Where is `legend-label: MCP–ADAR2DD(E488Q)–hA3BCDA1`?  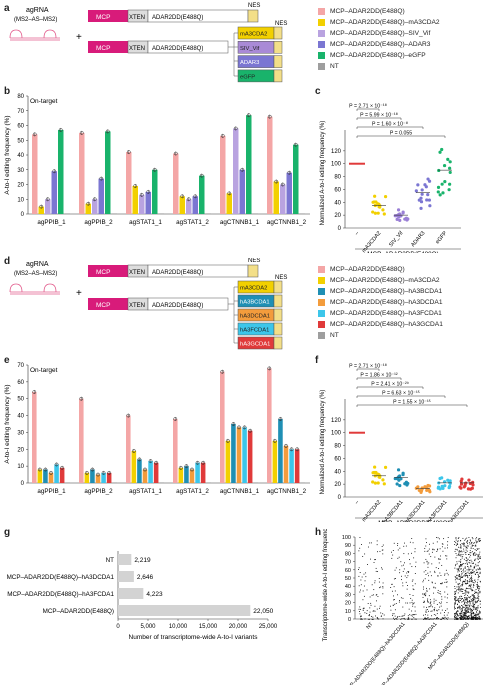 legend-label: MCP–ADAR2DD(E488Q)–hA3BCDA1 is located at coordinates (386, 291).